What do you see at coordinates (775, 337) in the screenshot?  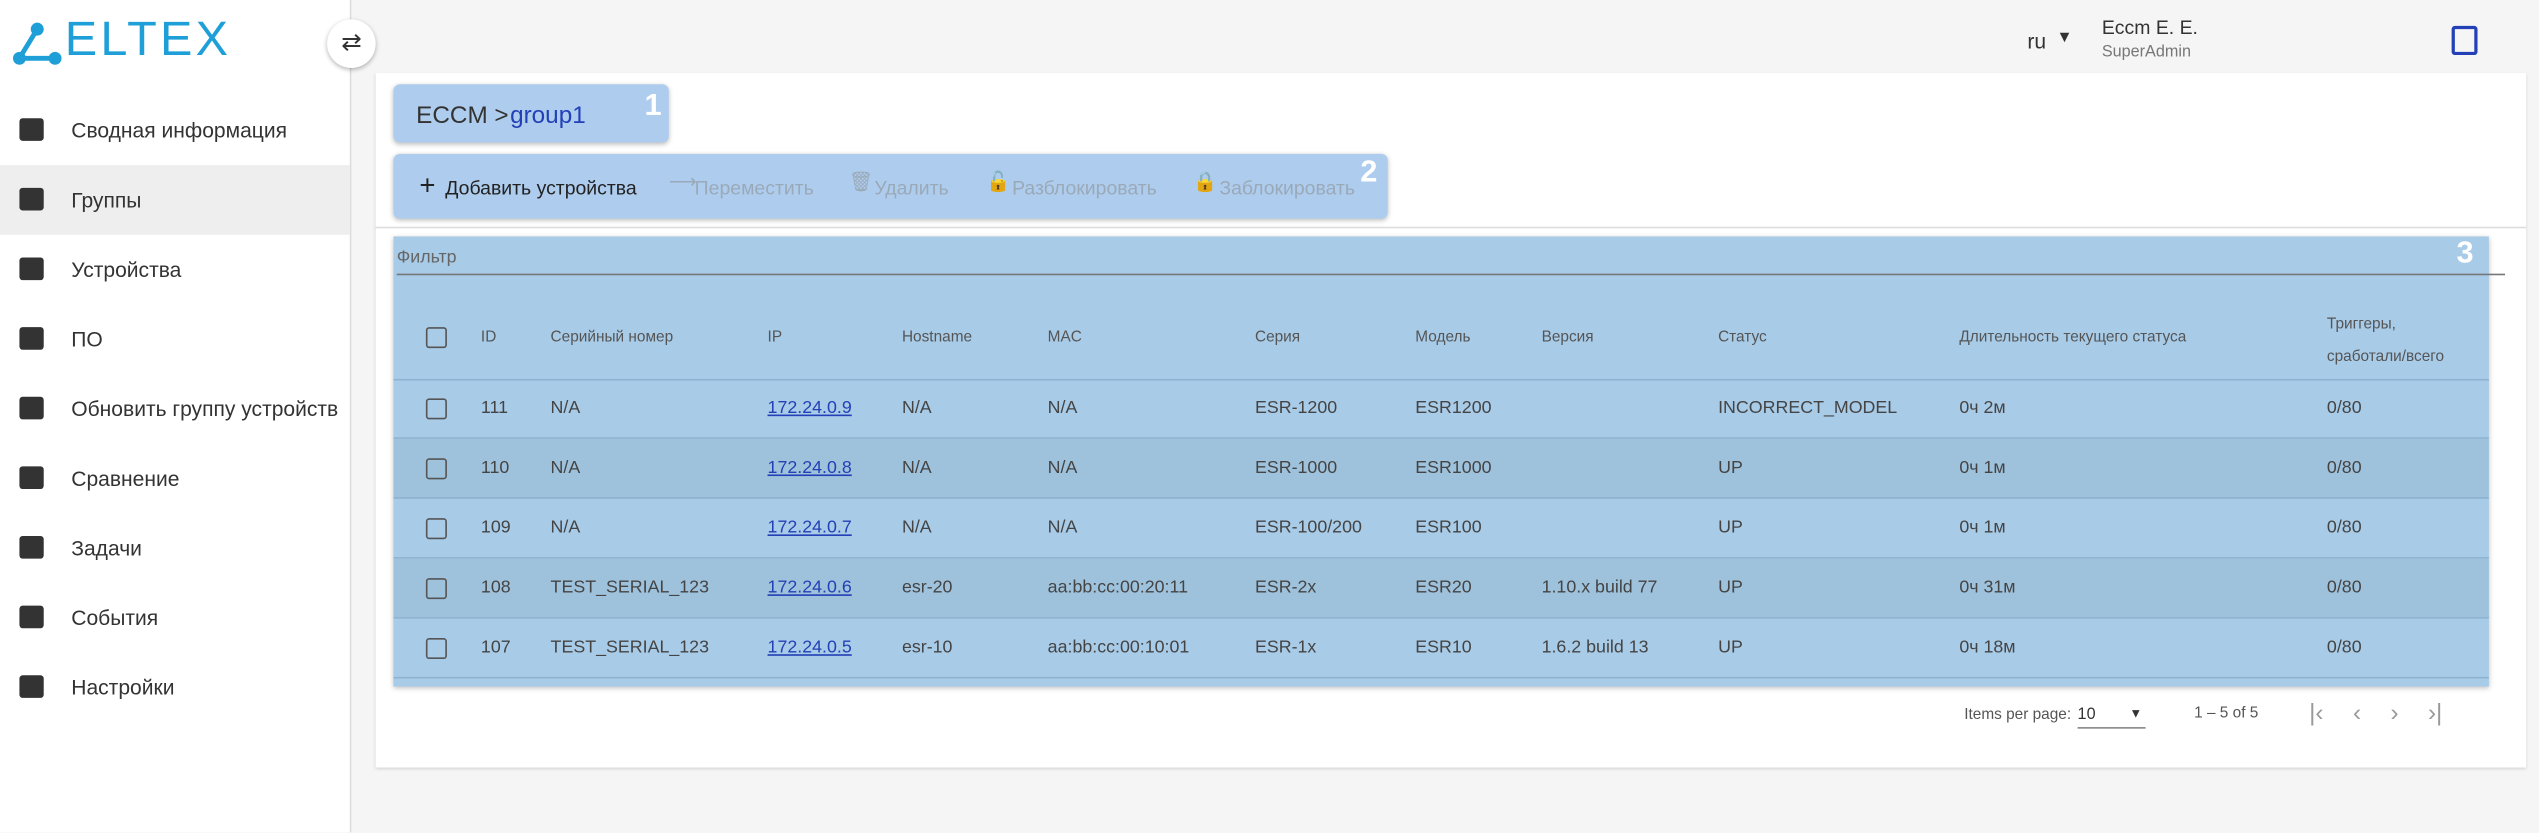 I see `column-header: IP` at bounding box center [775, 337].